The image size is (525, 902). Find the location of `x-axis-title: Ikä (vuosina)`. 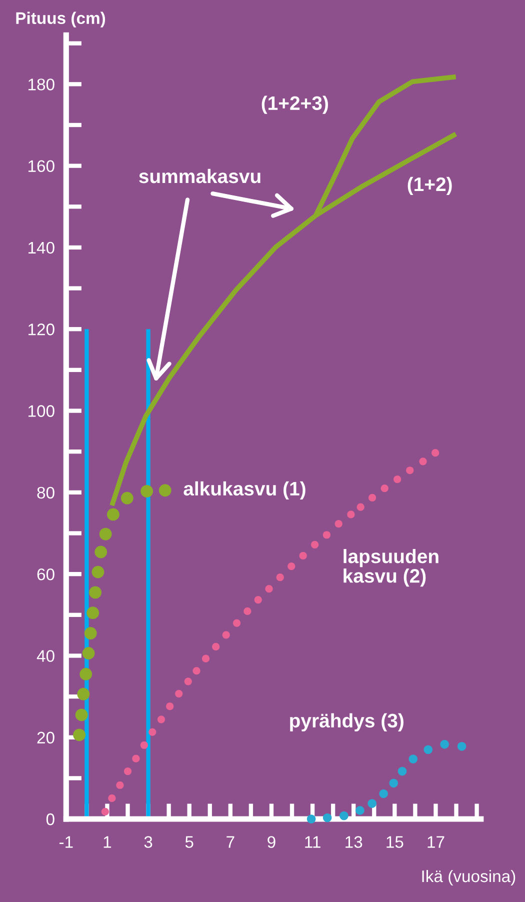

x-axis-title: Ikä (vuosina) is located at coordinates (469, 878).